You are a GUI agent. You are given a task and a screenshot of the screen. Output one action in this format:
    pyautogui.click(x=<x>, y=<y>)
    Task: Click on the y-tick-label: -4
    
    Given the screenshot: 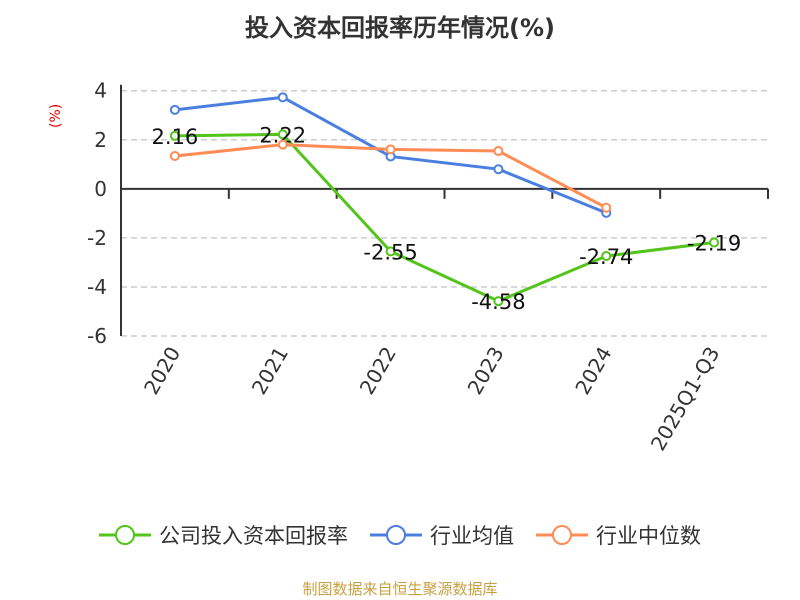 What is the action you would take?
    pyautogui.click(x=97, y=287)
    